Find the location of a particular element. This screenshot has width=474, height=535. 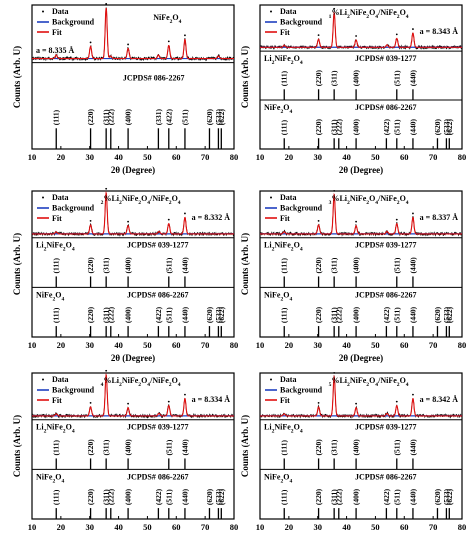

x-tick-label: 40 is located at coordinates (346, 527).